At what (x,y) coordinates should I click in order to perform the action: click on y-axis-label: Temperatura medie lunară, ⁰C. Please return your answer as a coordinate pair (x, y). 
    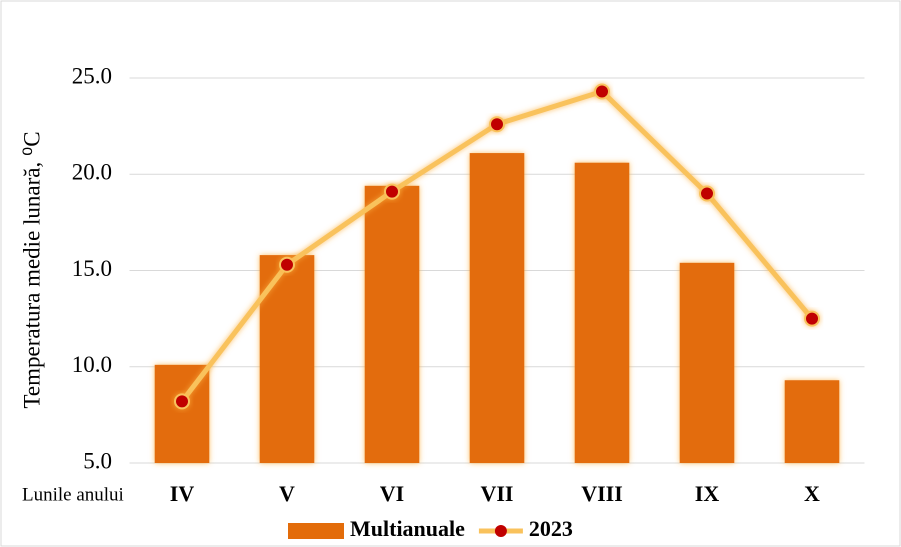
    Looking at the image, I should click on (31, 269).